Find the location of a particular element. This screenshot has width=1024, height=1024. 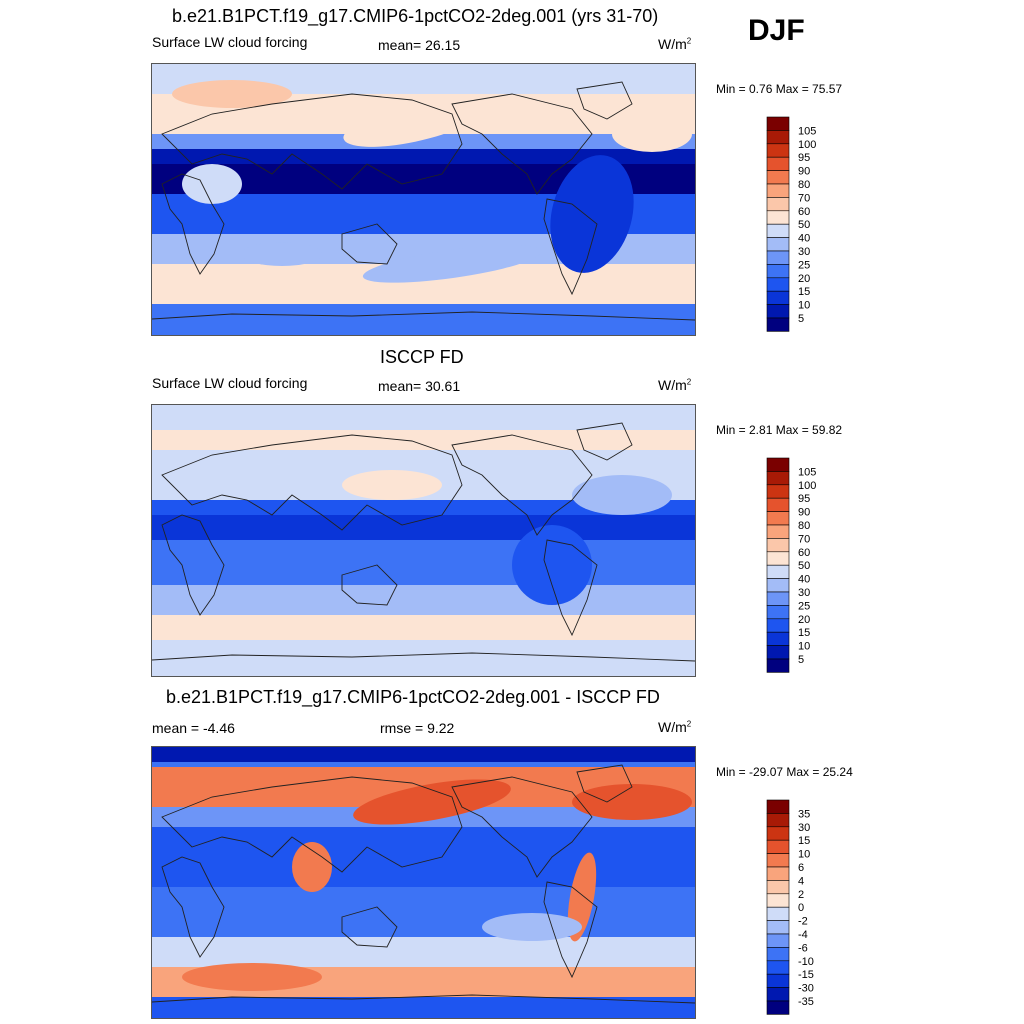

colorbar-tick-label: 0 is located at coordinates (801, 908).